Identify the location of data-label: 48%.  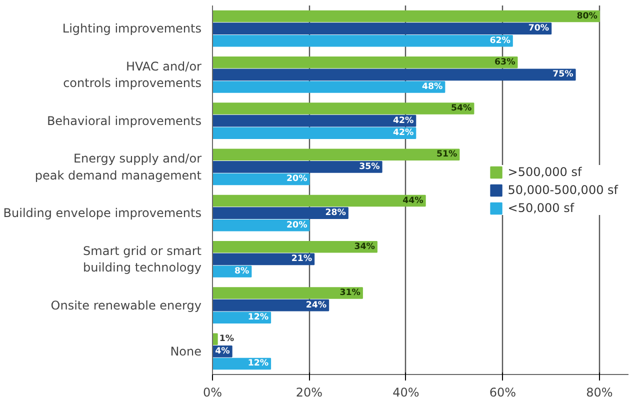
(433, 87).